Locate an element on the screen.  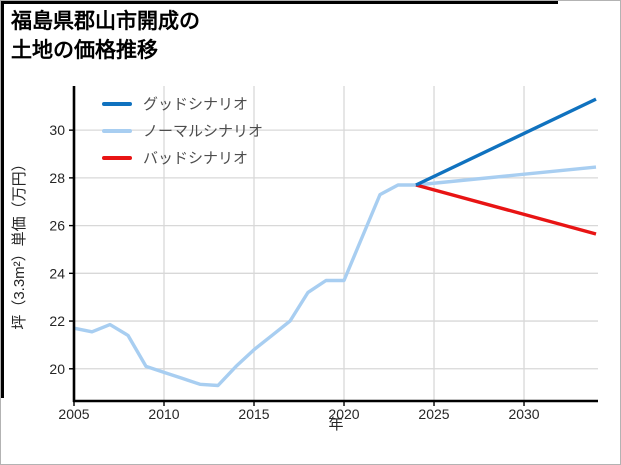
x-tick-label-2025: 2025 is located at coordinates (433, 414).